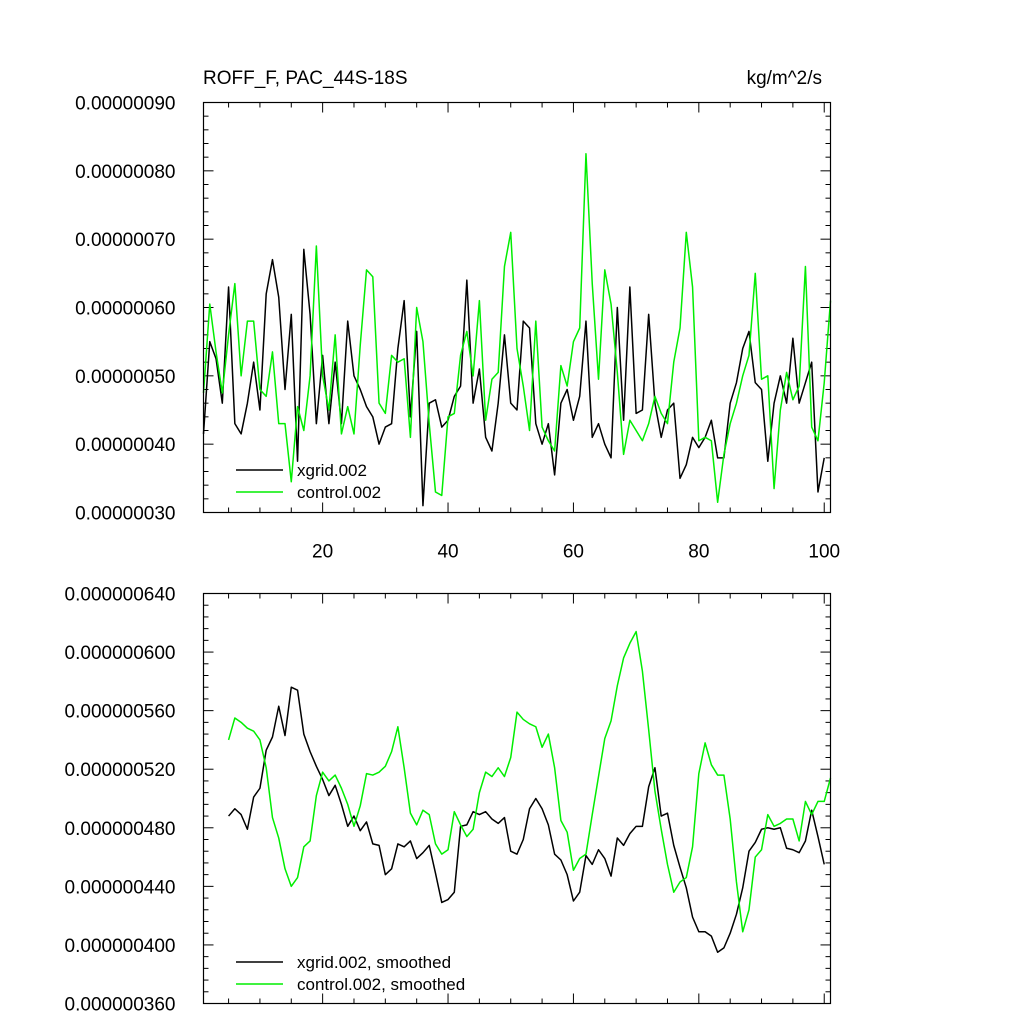  What do you see at coordinates (125, 377) in the screenshot?
I see `top-y-tick-label: 0.00000050` at bounding box center [125, 377].